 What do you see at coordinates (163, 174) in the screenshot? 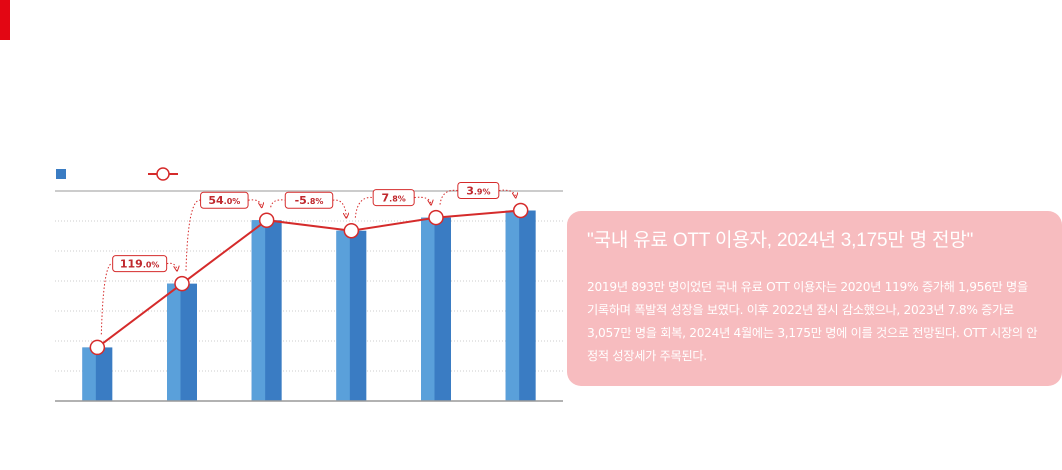
I see `line-with-circle-marker-icon` at bounding box center [163, 174].